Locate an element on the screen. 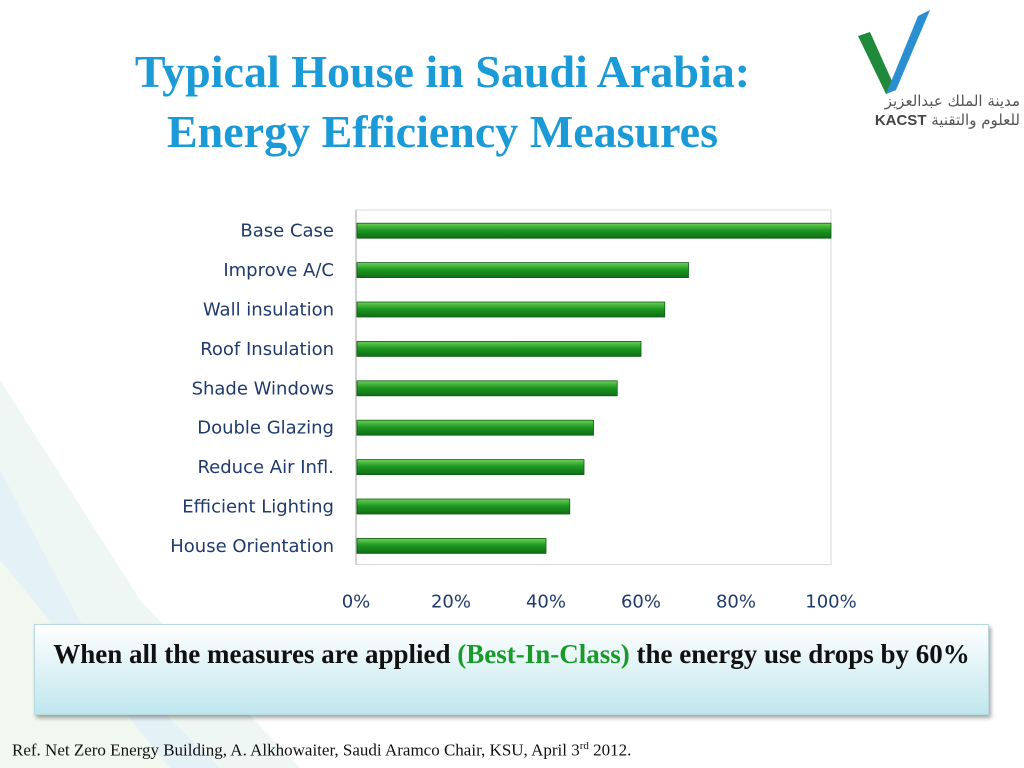 Image resolution: width=1024 pixels, height=768 pixels. x-tick-label: 0% is located at coordinates (356, 602).